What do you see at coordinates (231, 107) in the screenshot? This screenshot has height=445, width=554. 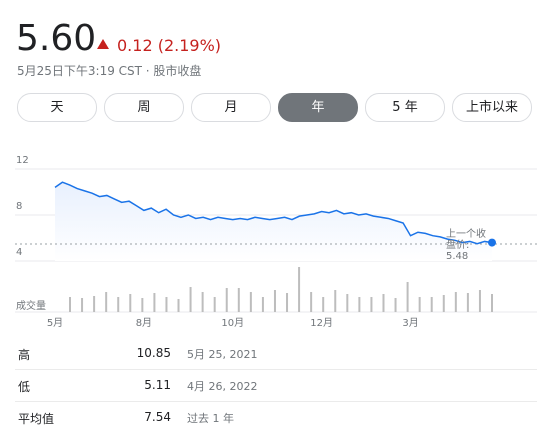 I see `range-tab: 月` at bounding box center [231, 107].